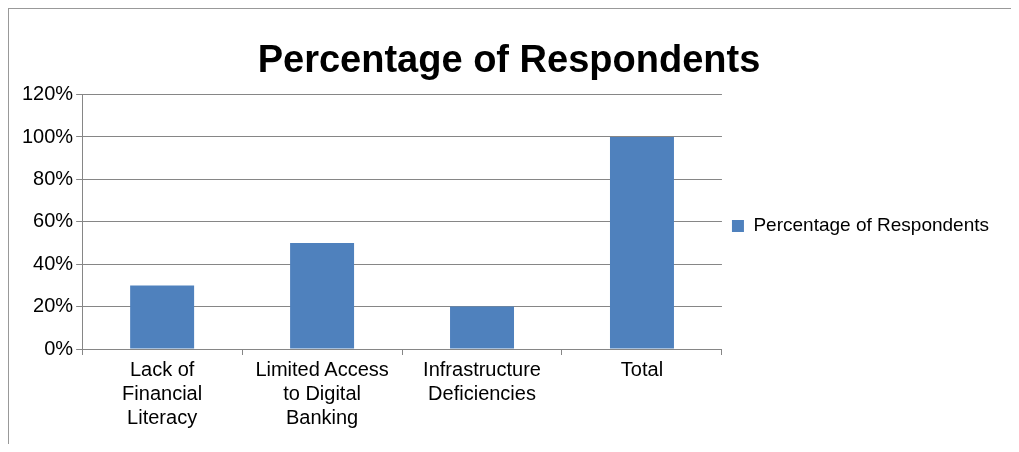  What do you see at coordinates (53, 177) in the screenshot?
I see `y-tick-label: 80%` at bounding box center [53, 177].